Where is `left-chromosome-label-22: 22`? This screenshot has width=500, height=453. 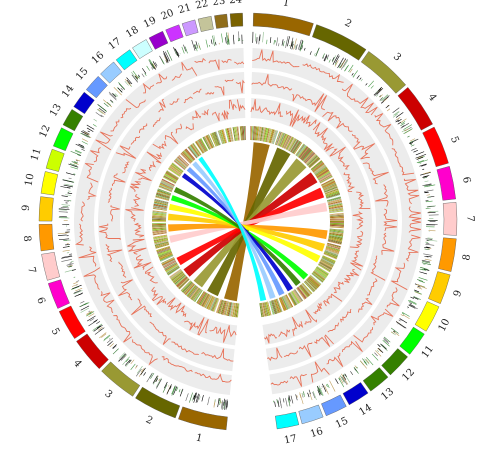 left-chromosome-label-22: 22 is located at coordinates (202, 6).